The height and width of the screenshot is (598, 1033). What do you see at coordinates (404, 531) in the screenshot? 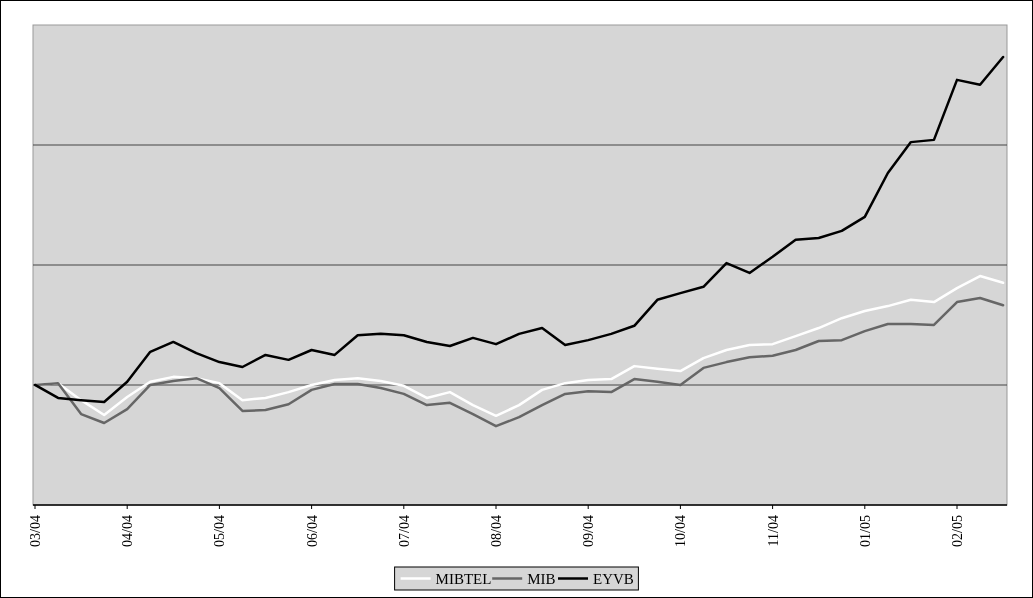
I see `x-tick-label: 07/04` at bounding box center [404, 531].